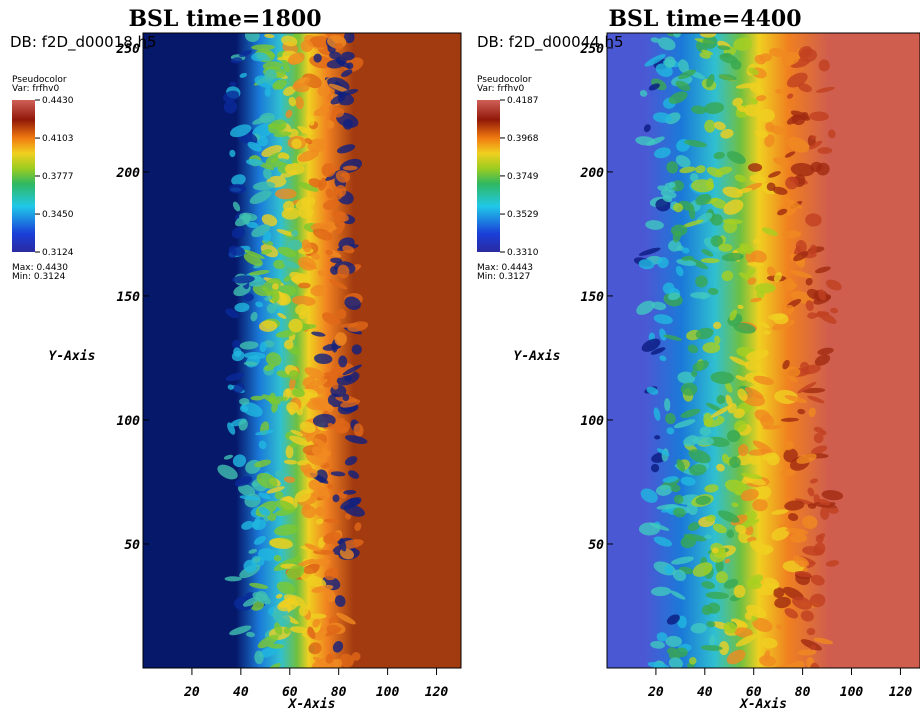  Describe the element at coordinates (23, 176) in the screenshot. I see `colorbar` at that location.